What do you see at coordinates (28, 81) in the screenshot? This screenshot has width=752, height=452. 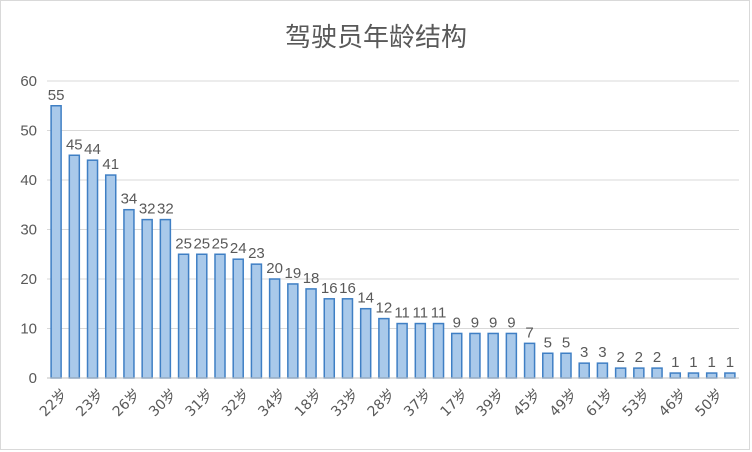 I see `y-tick-label: 60` at bounding box center [28, 81].